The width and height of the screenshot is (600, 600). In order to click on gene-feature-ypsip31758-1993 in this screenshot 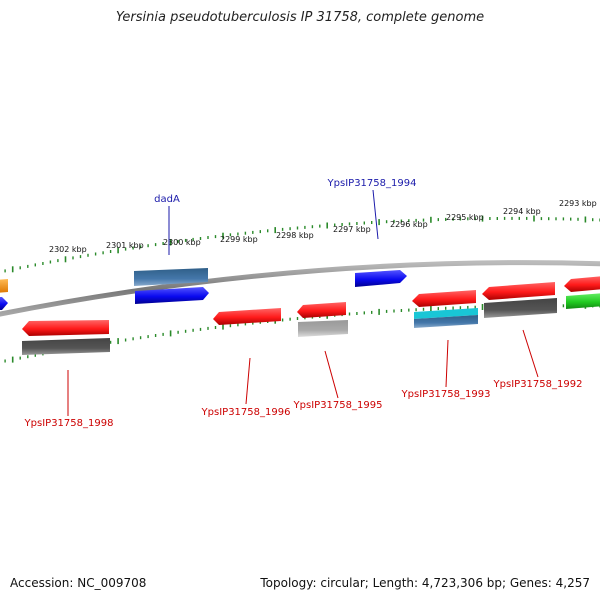, I will do `click(444, 298)`.